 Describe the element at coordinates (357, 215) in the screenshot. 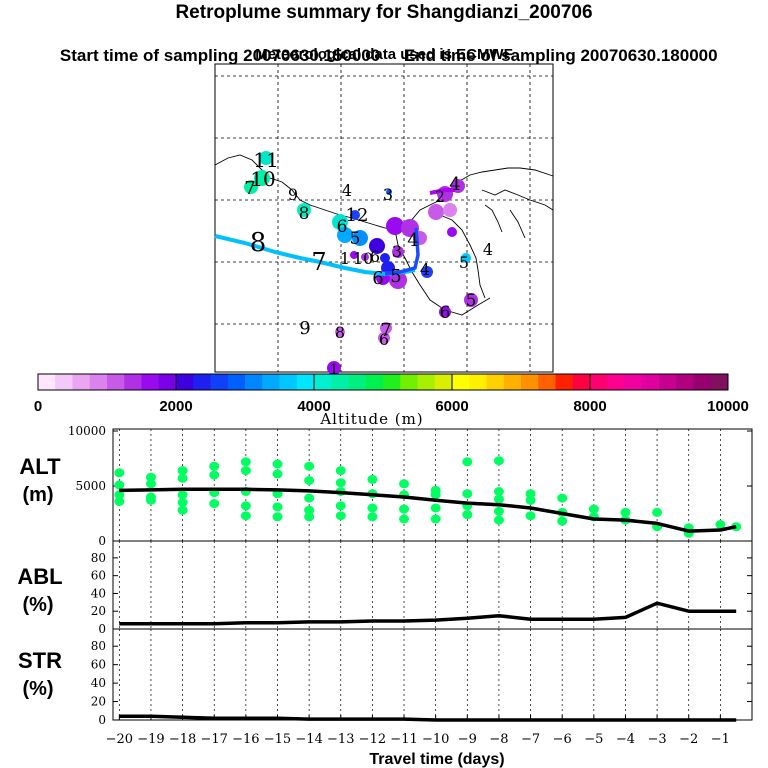

I see `map-label: 12` at that location.